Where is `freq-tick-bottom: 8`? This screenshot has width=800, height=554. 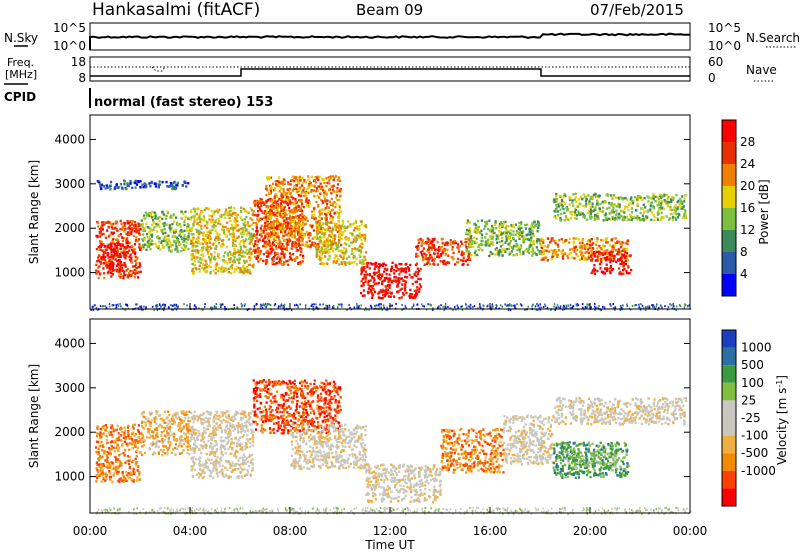 freq-tick-bottom: 8 is located at coordinates (82, 78).